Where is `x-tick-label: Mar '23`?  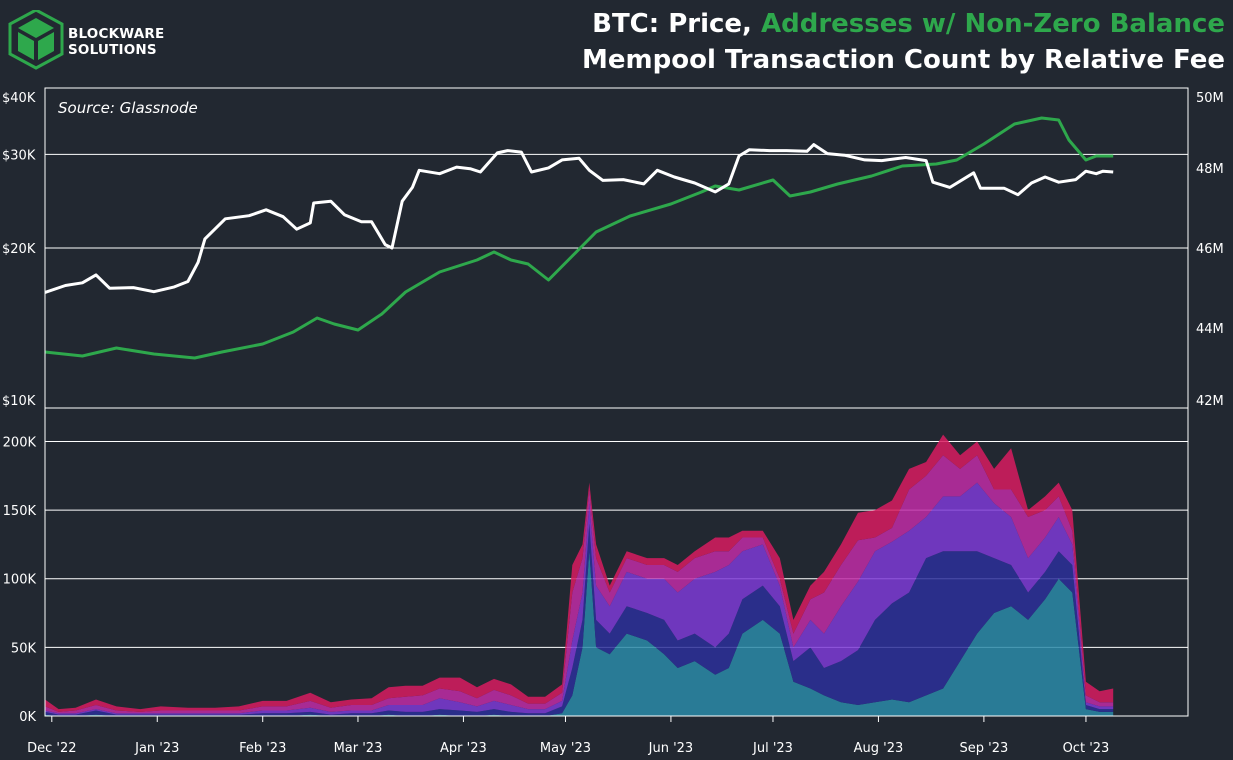 x-tick-label: Mar '23 is located at coordinates (358, 748).